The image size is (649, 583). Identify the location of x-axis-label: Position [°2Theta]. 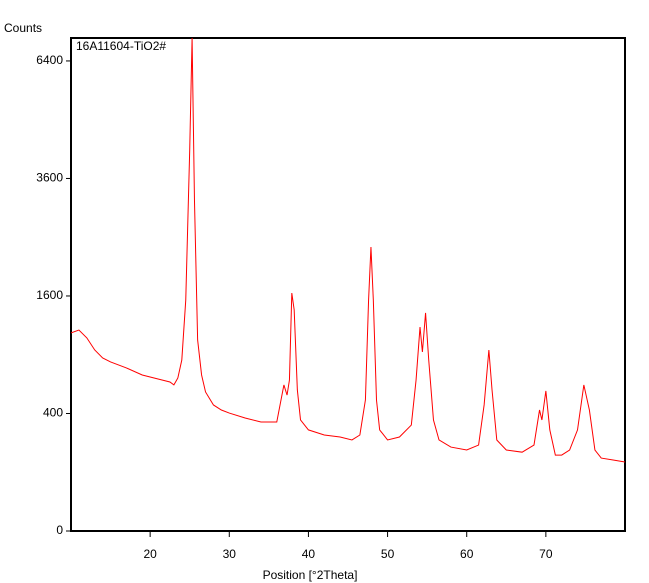
(310, 575).